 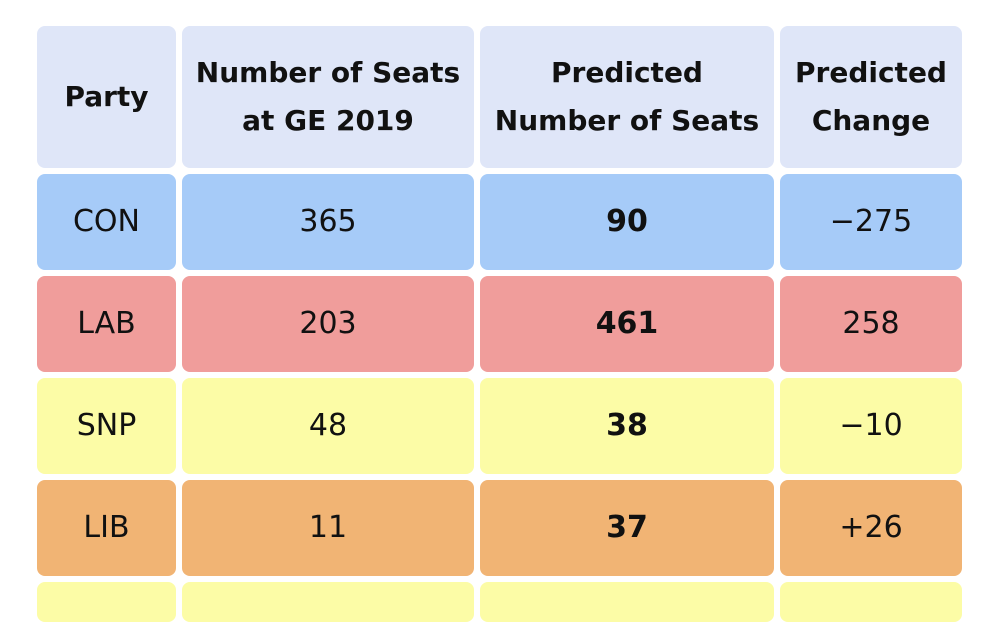 What do you see at coordinates (871, 324) in the screenshot?
I see `cell-predicted-change: 258` at bounding box center [871, 324].